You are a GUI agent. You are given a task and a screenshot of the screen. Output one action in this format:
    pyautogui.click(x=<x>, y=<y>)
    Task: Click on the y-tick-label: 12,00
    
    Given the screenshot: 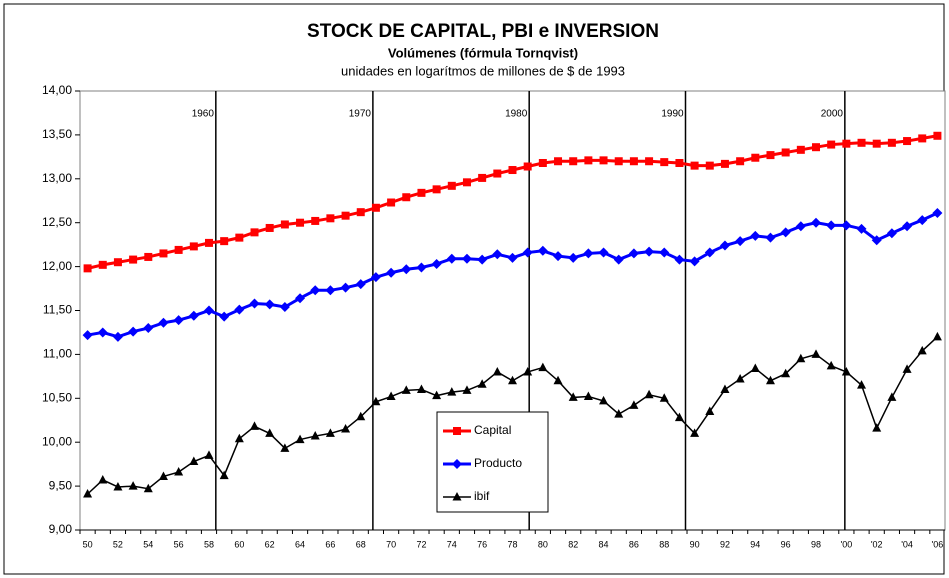 What is the action you would take?
    pyautogui.click(x=57, y=266)
    